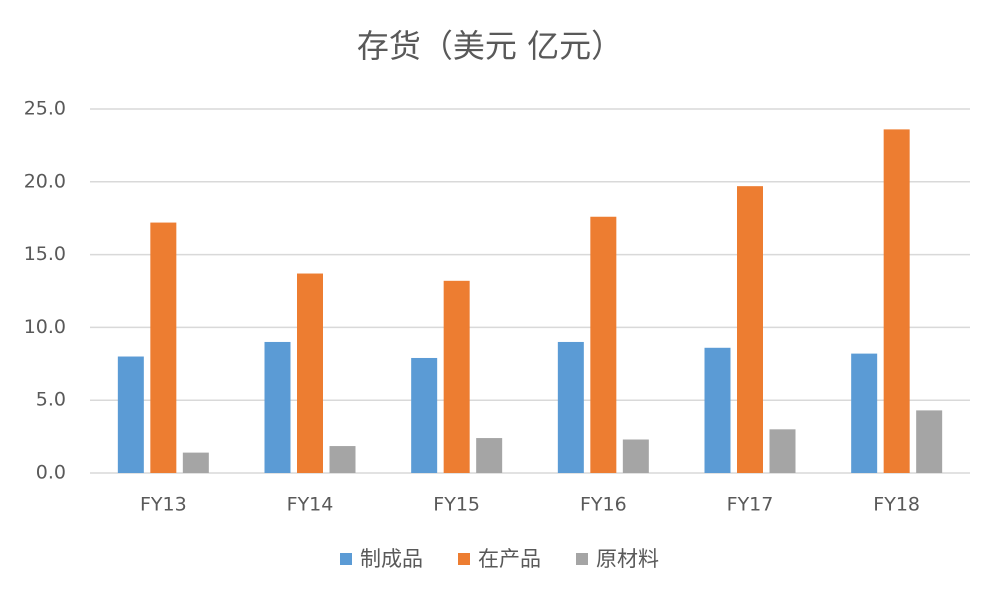 Image resolution: width=1002 pixels, height=602 pixels. Describe the element at coordinates (509, 559) in the screenshot. I see `legend-label: 在产品` at that location.